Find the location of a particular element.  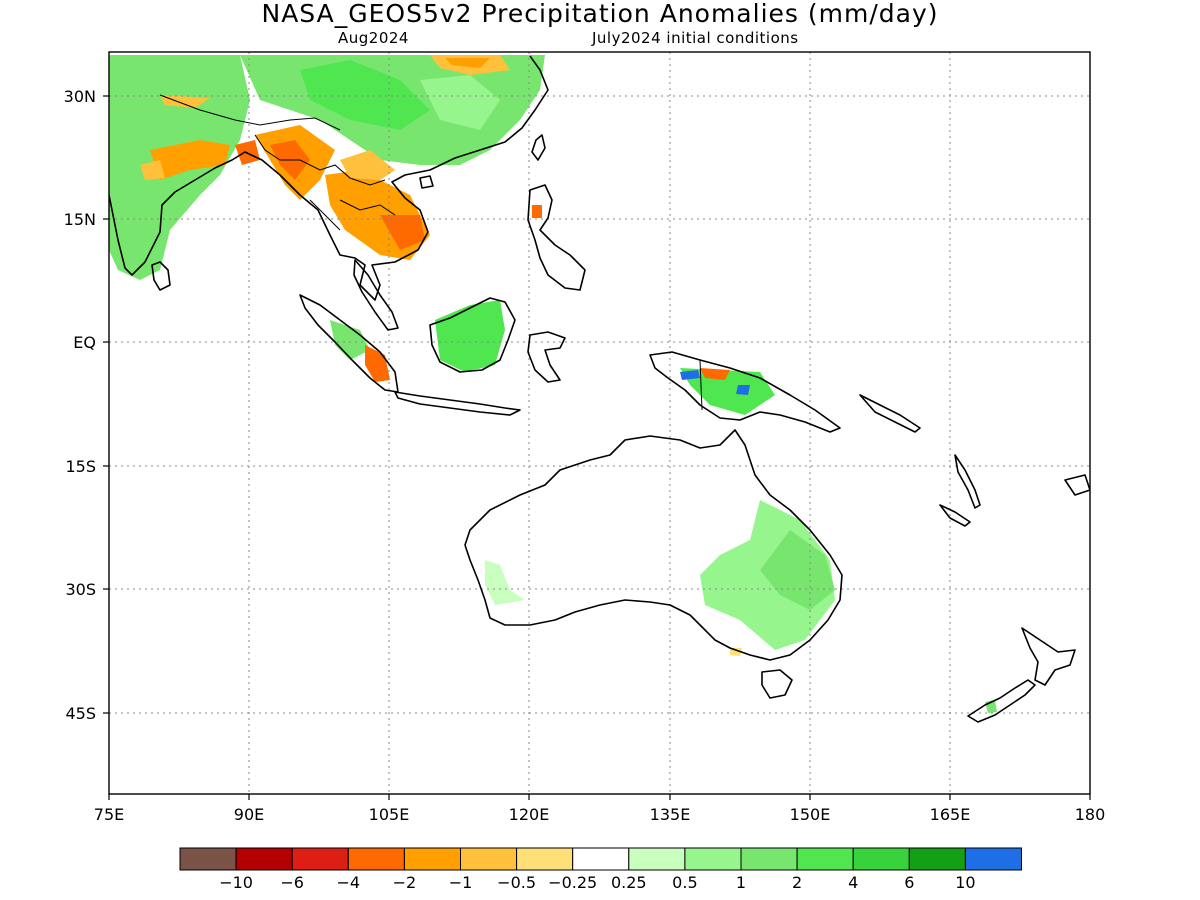

lon-label: 75E is located at coordinates (109, 814).